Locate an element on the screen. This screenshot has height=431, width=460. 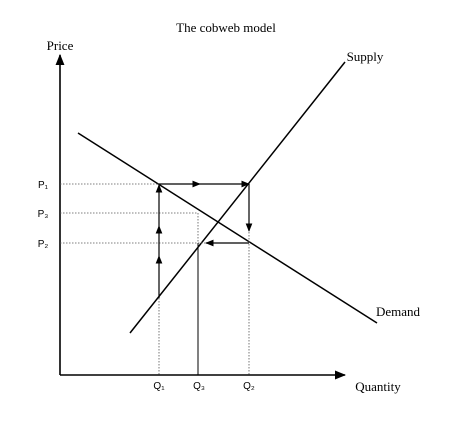
supply-label: Supply is located at coordinates (365, 56).